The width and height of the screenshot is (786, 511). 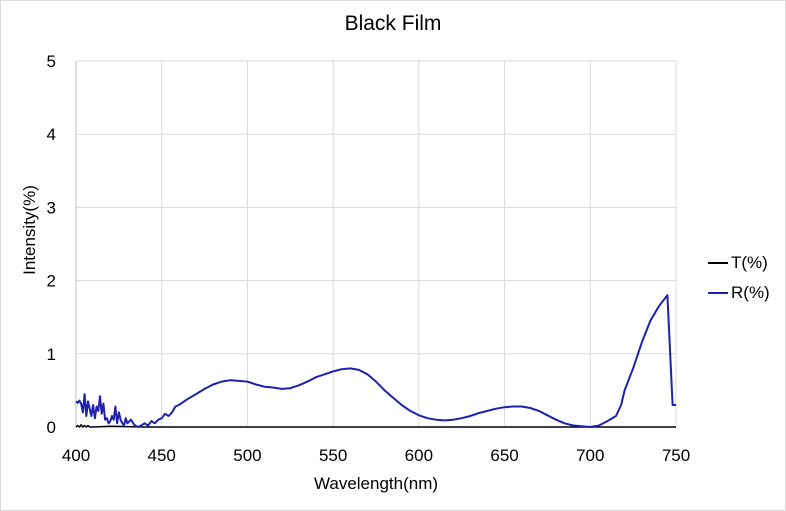 I want to click on legend-swatch-t, so click(x=718, y=263).